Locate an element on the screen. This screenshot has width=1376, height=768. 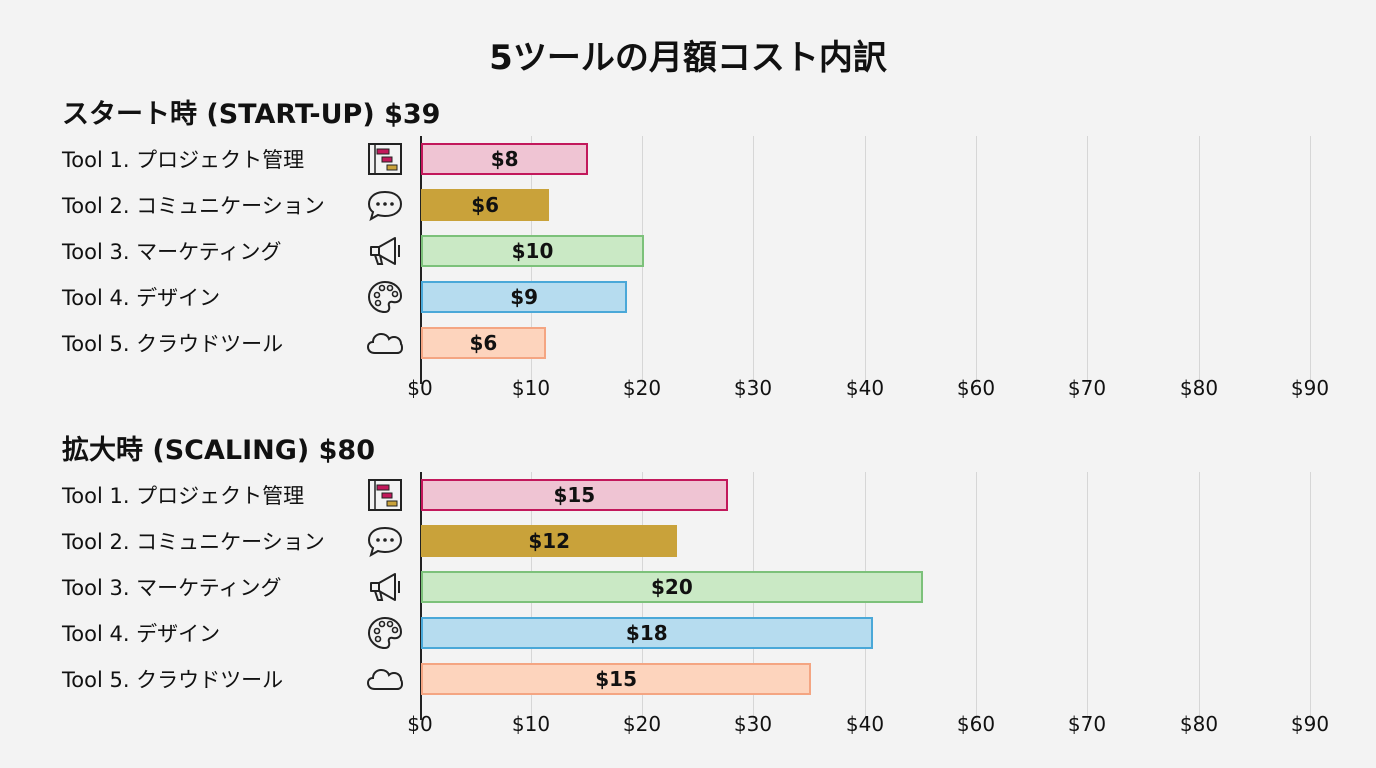
bar-data-label: $10 is located at coordinates (532, 251).